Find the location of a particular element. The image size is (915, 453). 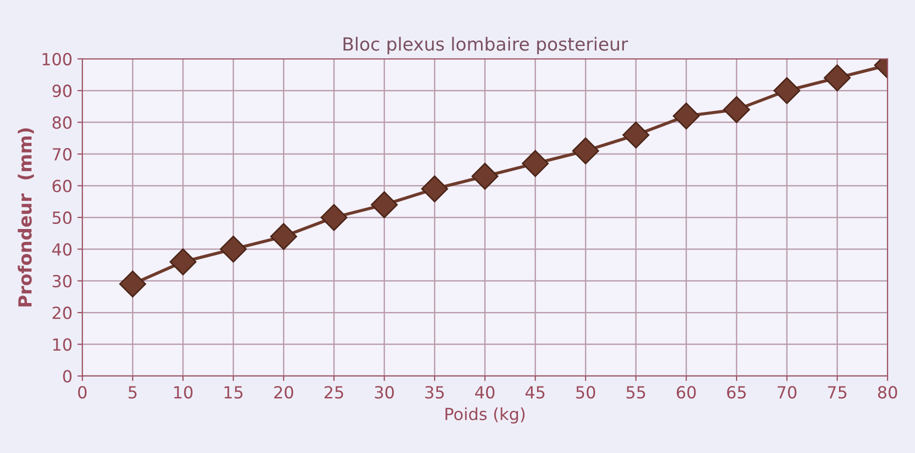

y-tick-label: 60 is located at coordinates (62, 186).